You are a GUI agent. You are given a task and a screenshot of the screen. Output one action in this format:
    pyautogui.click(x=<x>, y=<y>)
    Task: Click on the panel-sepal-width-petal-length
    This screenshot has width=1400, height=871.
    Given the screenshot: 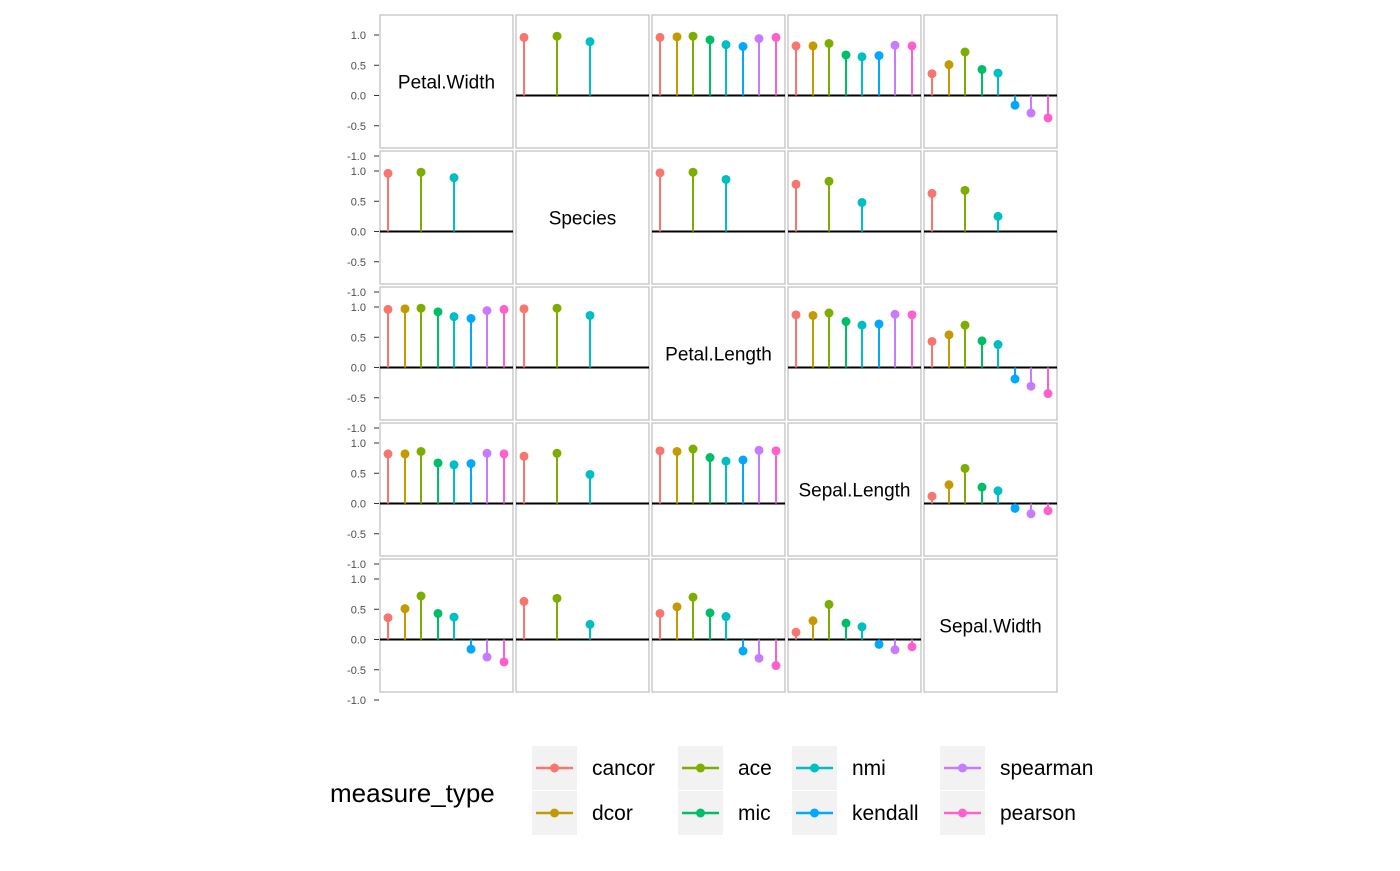 What is the action you would take?
    pyautogui.click(x=718, y=625)
    